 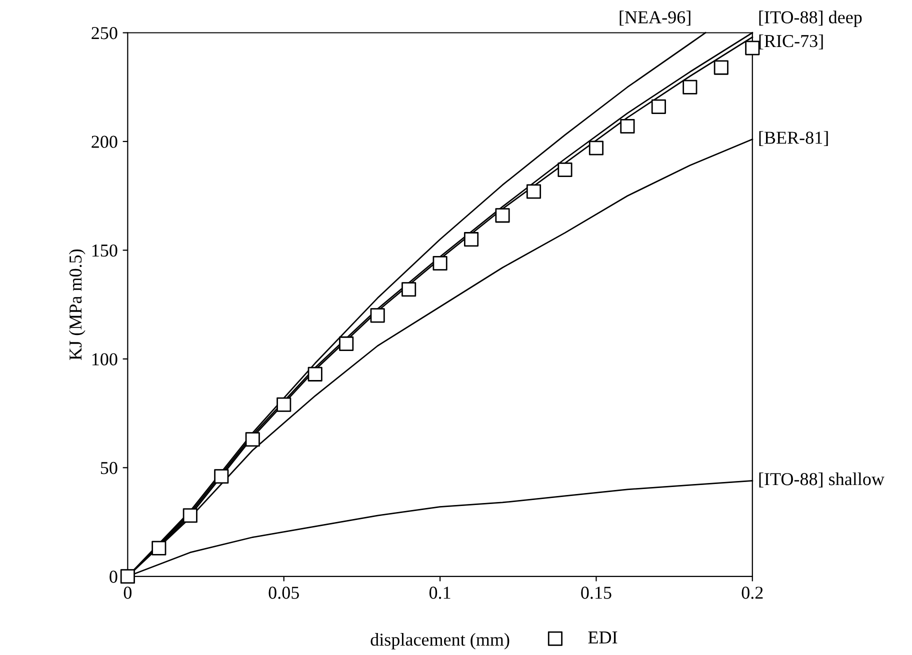 I want to click on x-tick-label: 0.15, so click(x=596, y=592).